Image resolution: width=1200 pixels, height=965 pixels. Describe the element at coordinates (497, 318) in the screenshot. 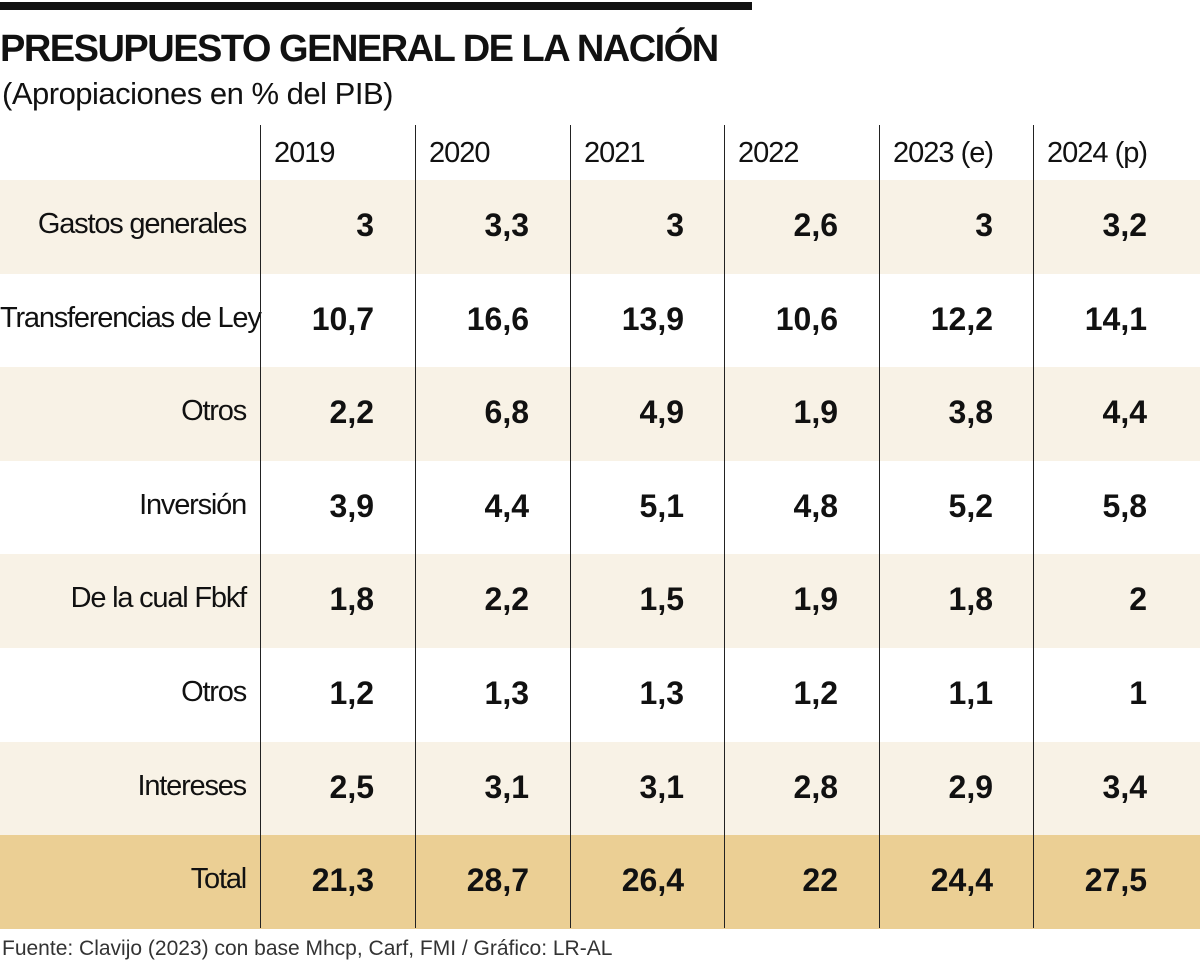

I see `cell-value: 16,6` at that location.